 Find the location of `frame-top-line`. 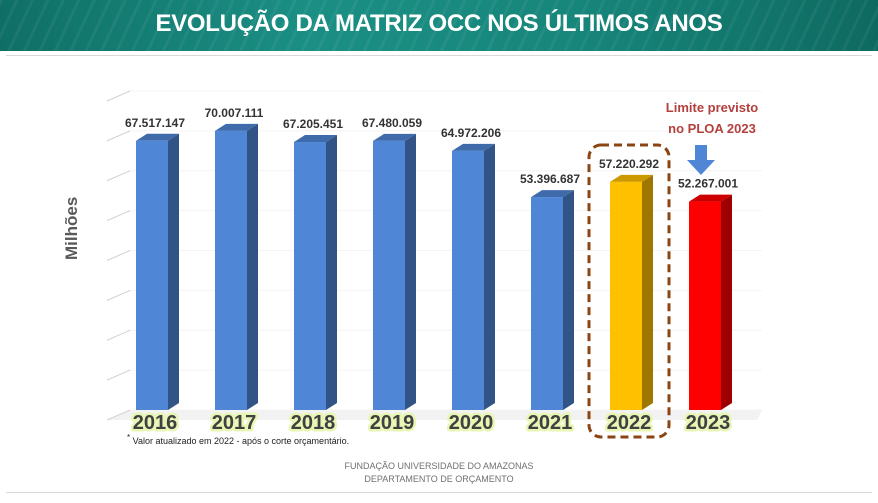

frame-top-line is located at coordinates (439, 55).